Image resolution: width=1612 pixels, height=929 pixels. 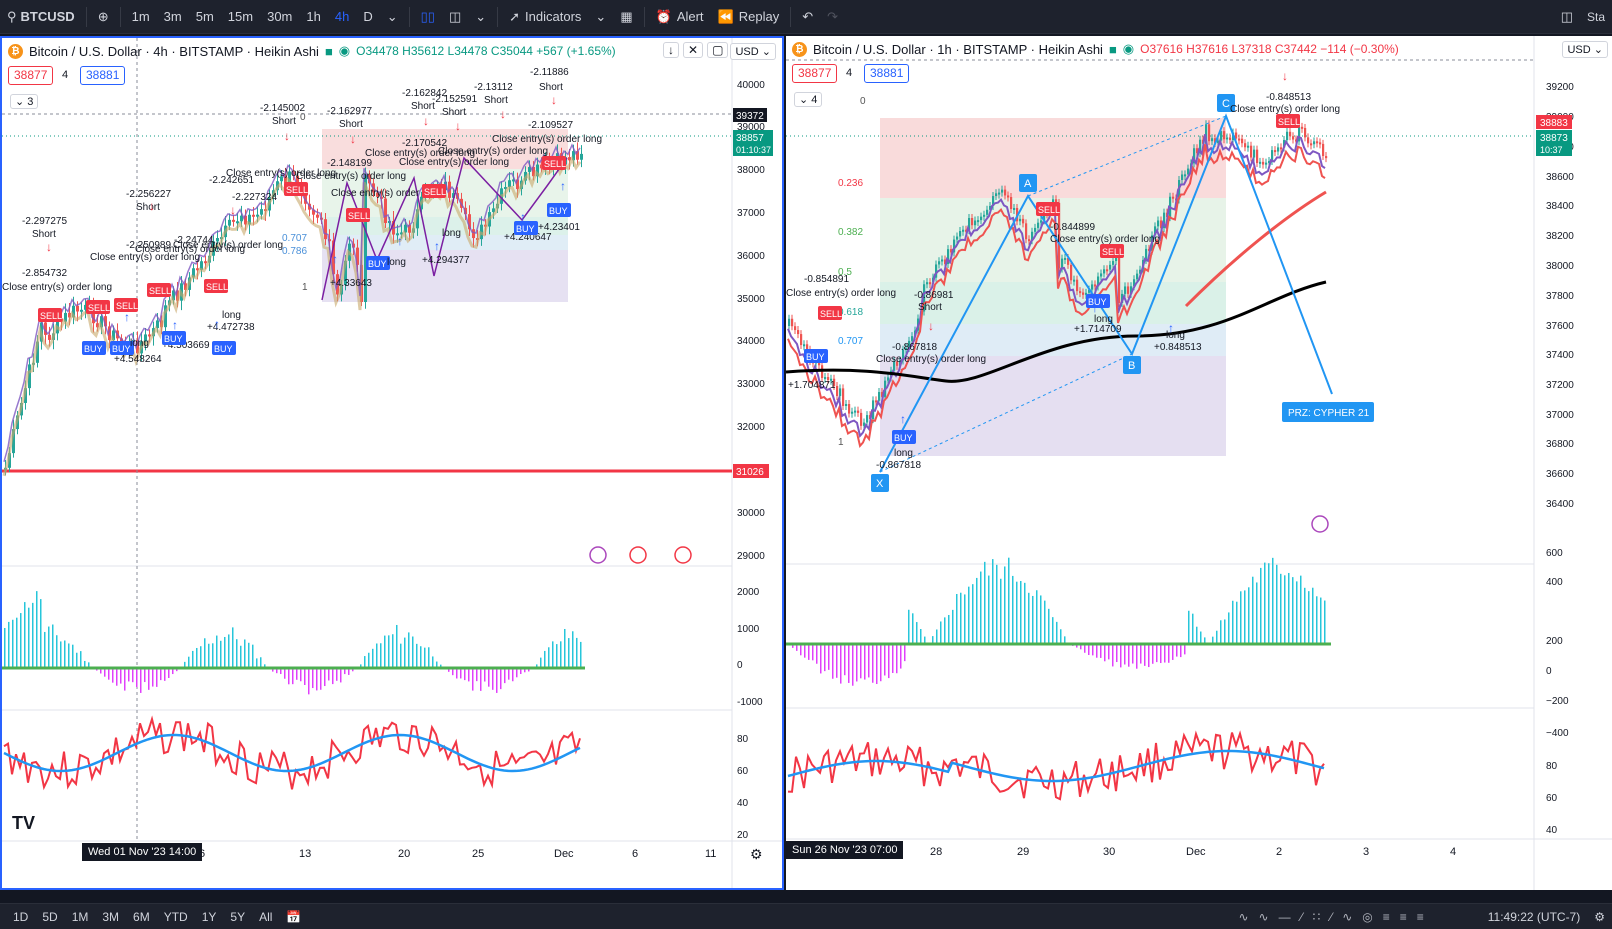 I want to click on range-5y: 5Y, so click(x=238, y=916).